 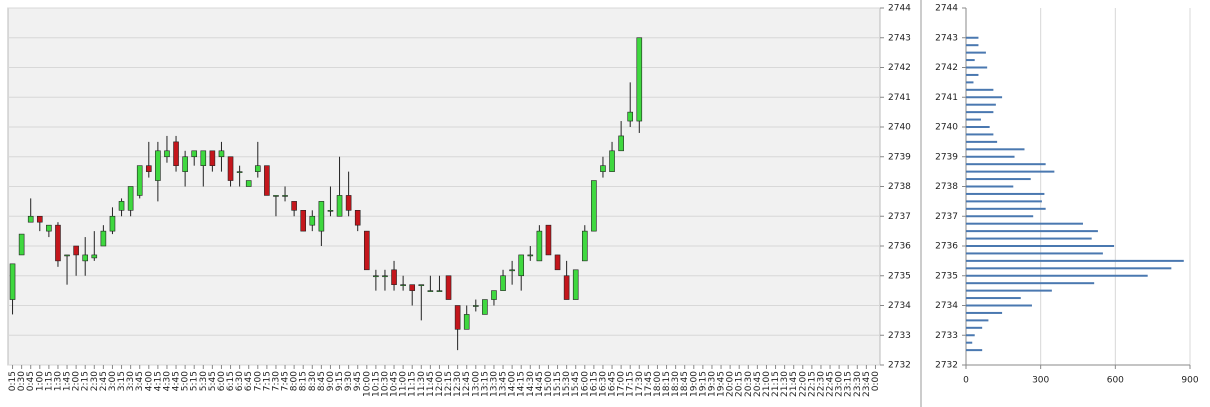 What do you see at coordinates (240, 381) in the screenshot?
I see `x-tick-label: 6:30` at bounding box center [240, 381].